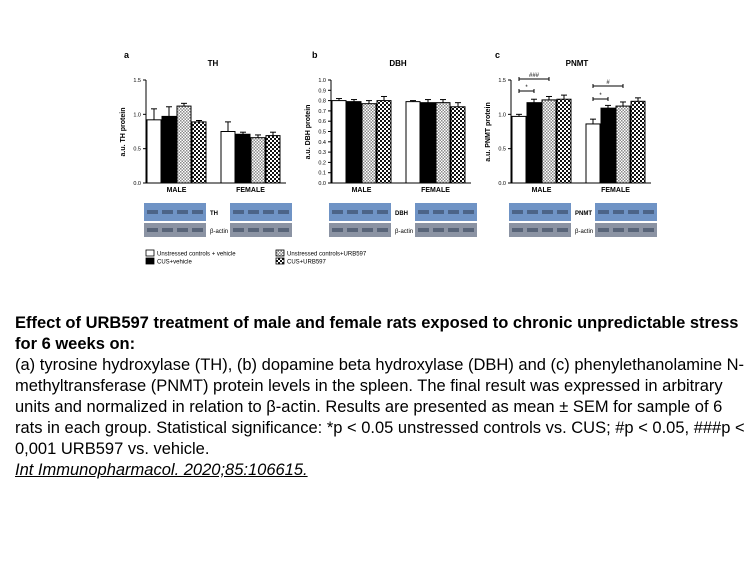 Image resolution: width=756 pixels, height=567 pixels. What do you see at coordinates (608, 83) in the screenshot?
I see `significance-label: #` at bounding box center [608, 83].